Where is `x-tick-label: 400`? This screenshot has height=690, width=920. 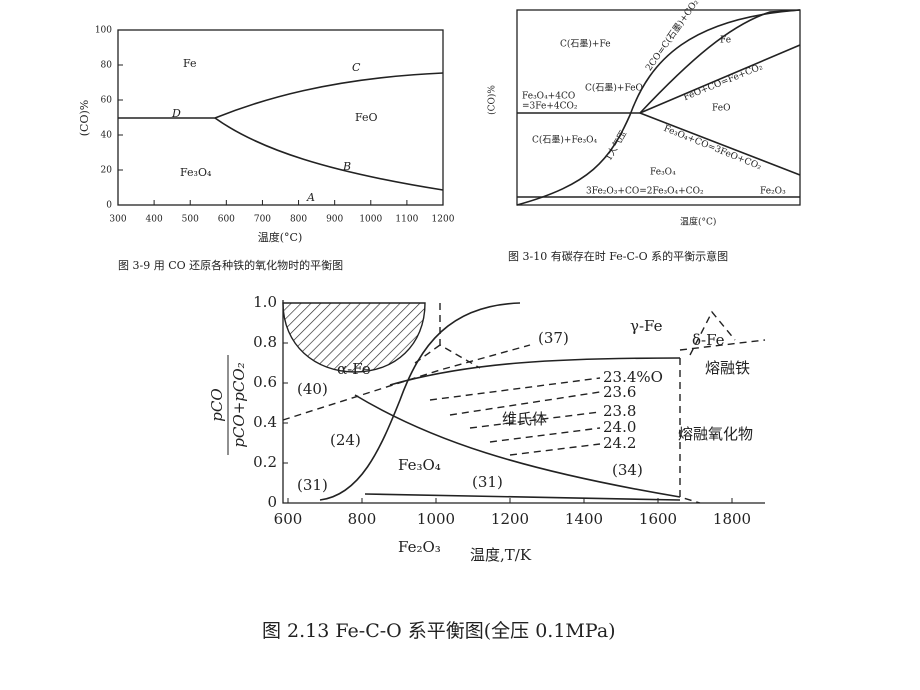
x-tick-label: 400 is located at coordinates (154, 220).